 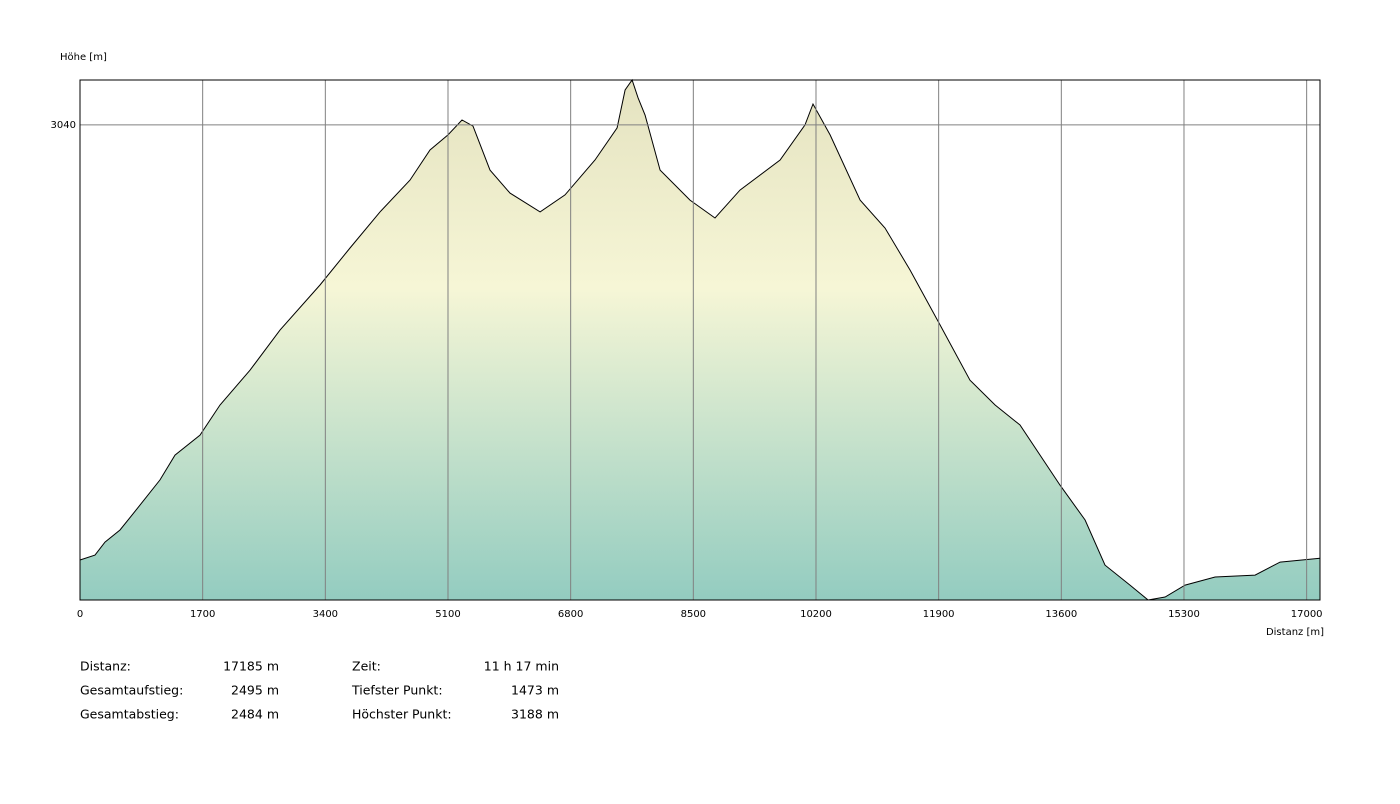 I want to click on stat-label: Höchster Punkt:, so click(x=402, y=714).